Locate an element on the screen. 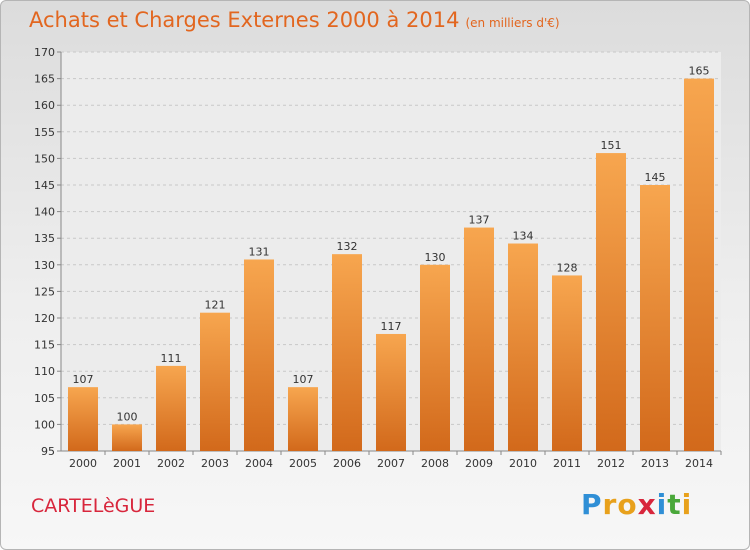  x-tick-label: 2004 is located at coordinates (259, 463).